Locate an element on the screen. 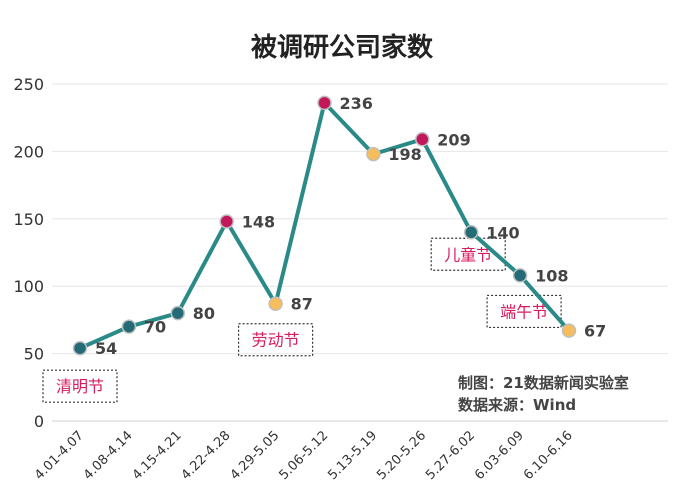 The image size is (684, 504). x-tick-label: 4.08-4.14 is located at coordinates (108, 455).